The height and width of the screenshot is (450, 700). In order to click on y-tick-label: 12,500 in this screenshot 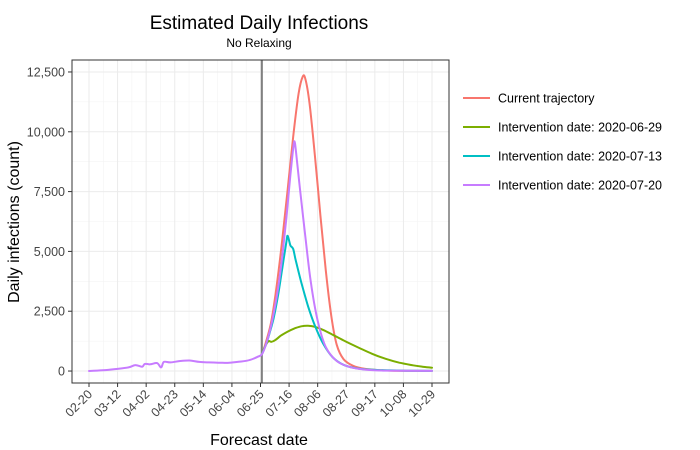, I will do `click(46, 72)`.